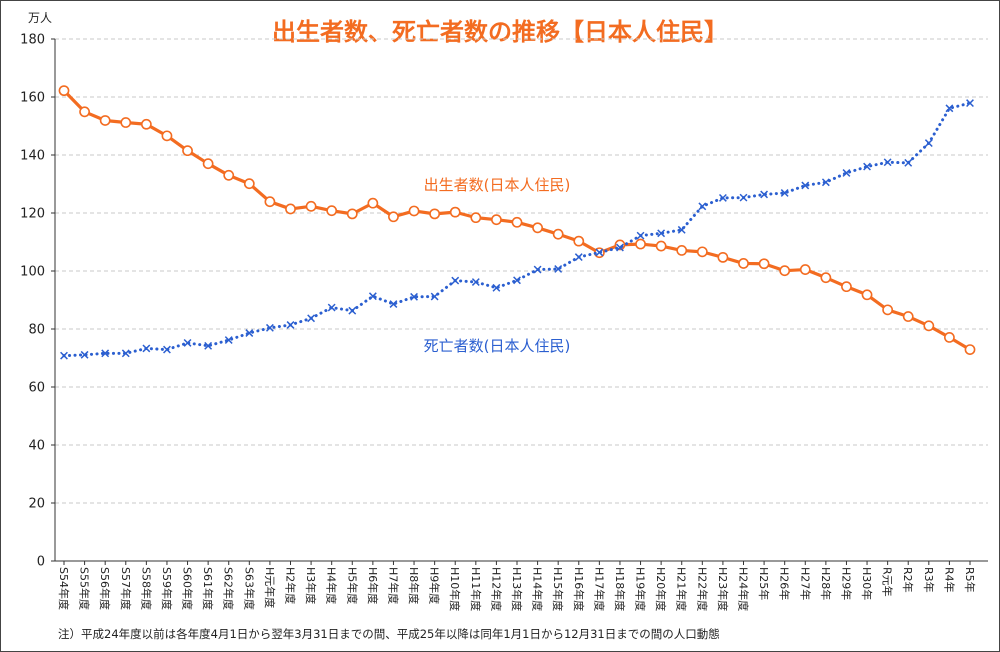 The image size is (1000, 652). Describe the element at coordinates (970, 580) in the screenshot. I see `x-tick-label: R5年` at that location.